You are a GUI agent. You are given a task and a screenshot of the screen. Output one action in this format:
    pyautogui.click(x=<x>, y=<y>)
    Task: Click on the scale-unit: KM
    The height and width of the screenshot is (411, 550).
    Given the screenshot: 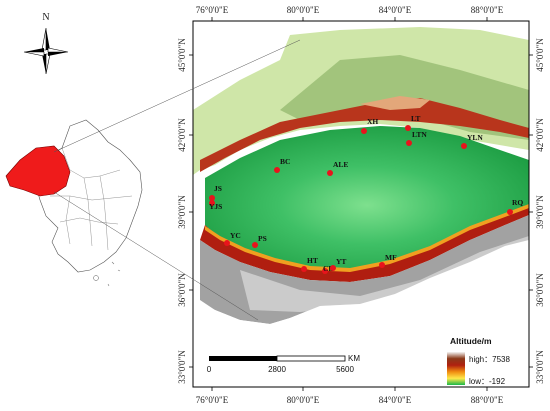 What is the action you would take?
    pyautogui.click(x=354, y=358)
    